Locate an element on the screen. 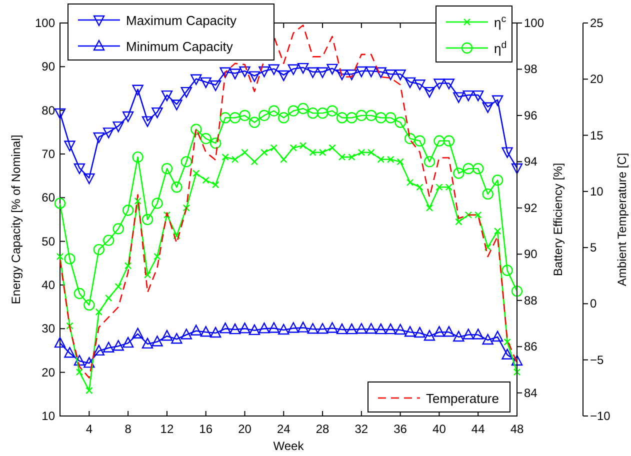 The width and height of the screenshot is (631, 456). y3-tick-label: 20 is located at coordinates (597, 79).